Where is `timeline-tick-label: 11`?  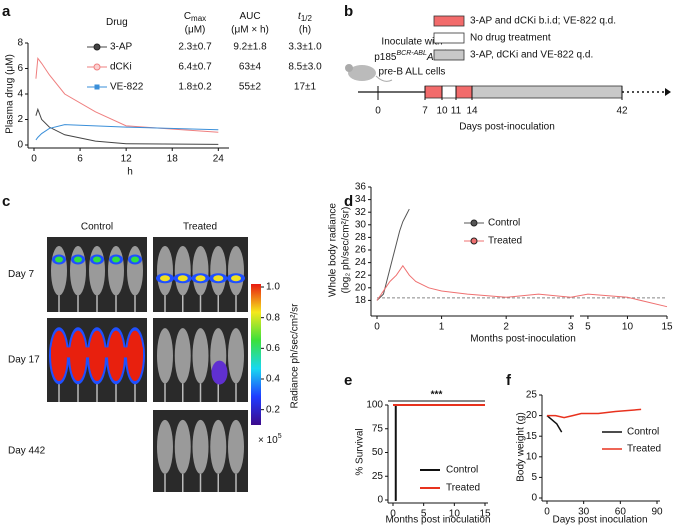
timeline-tick-label: 11 is located at coordinates (456, 111).